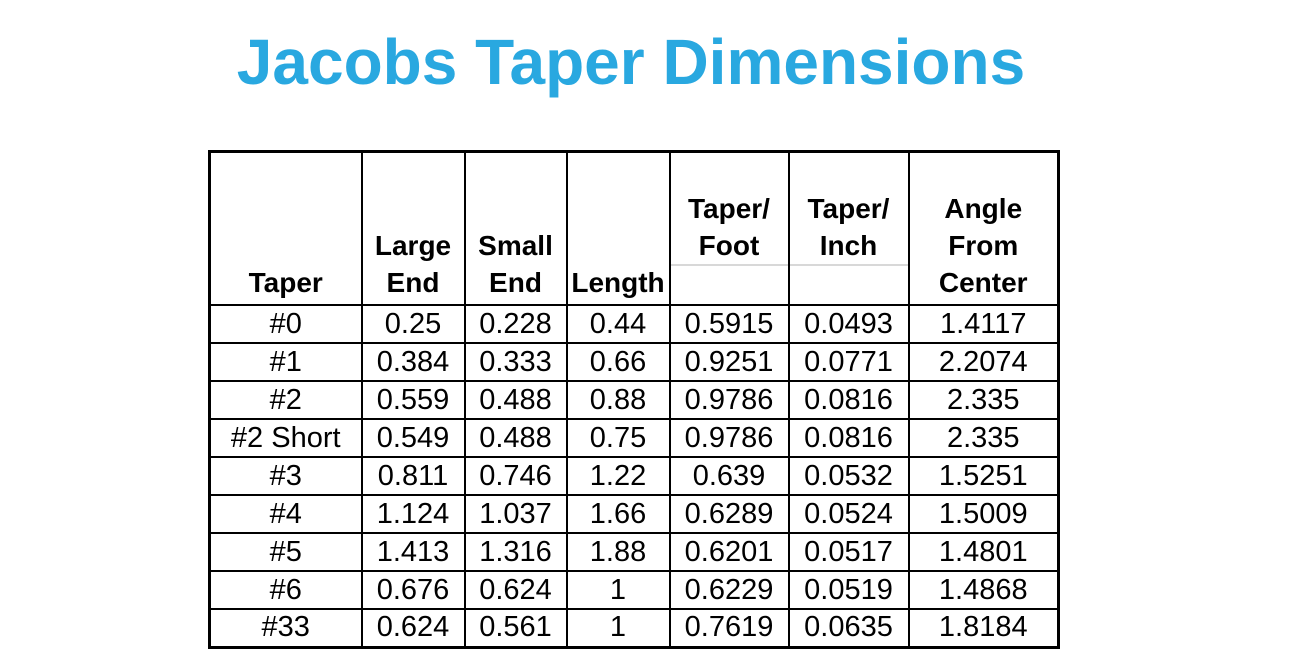  What do you see at coordinates (983, 628) in the screenshot?
I see `table-cell: 1.8184` at bounding box center [983, 628].